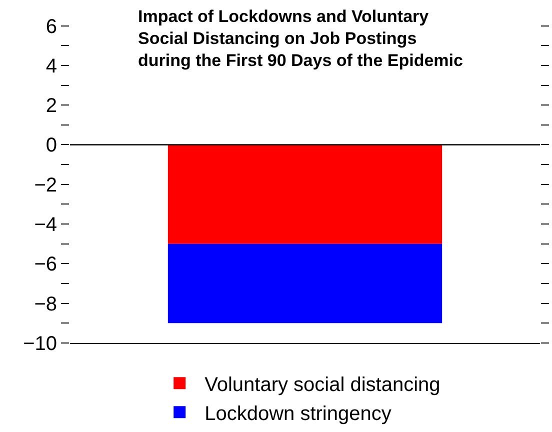 This screenshot has width=552, height=432. I want to click on y-tick-label: −8, so click(45, 304).